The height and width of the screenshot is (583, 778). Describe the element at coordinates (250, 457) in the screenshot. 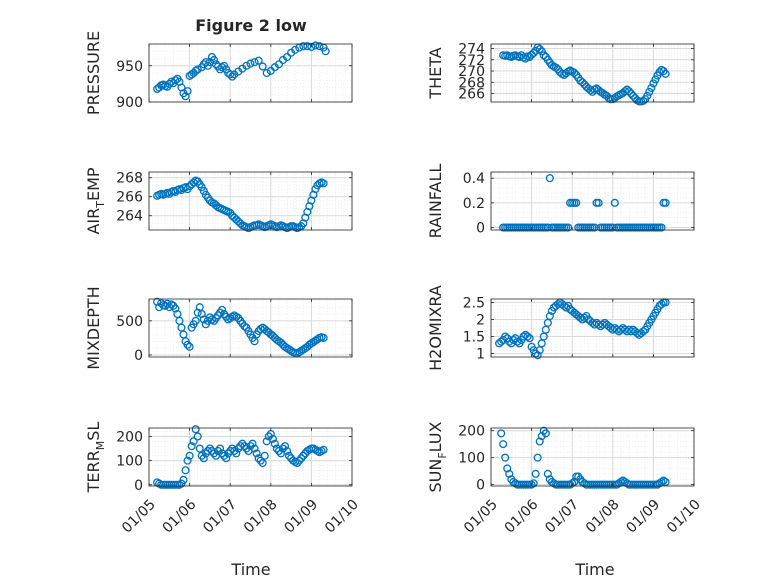

I see `panel-6-axes-box` at that location.